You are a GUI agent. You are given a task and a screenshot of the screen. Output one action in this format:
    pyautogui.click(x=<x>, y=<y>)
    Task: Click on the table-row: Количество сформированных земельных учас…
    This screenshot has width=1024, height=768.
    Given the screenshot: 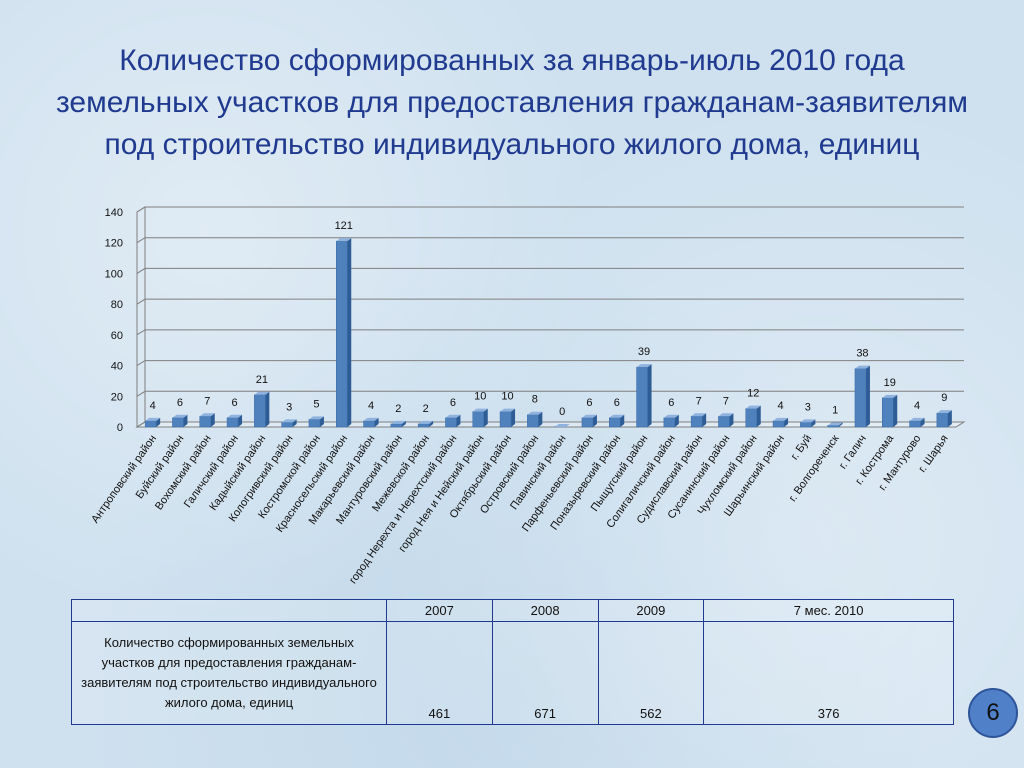 What is the action you would take?
    pyautogui.click(x=512, y=673)
    